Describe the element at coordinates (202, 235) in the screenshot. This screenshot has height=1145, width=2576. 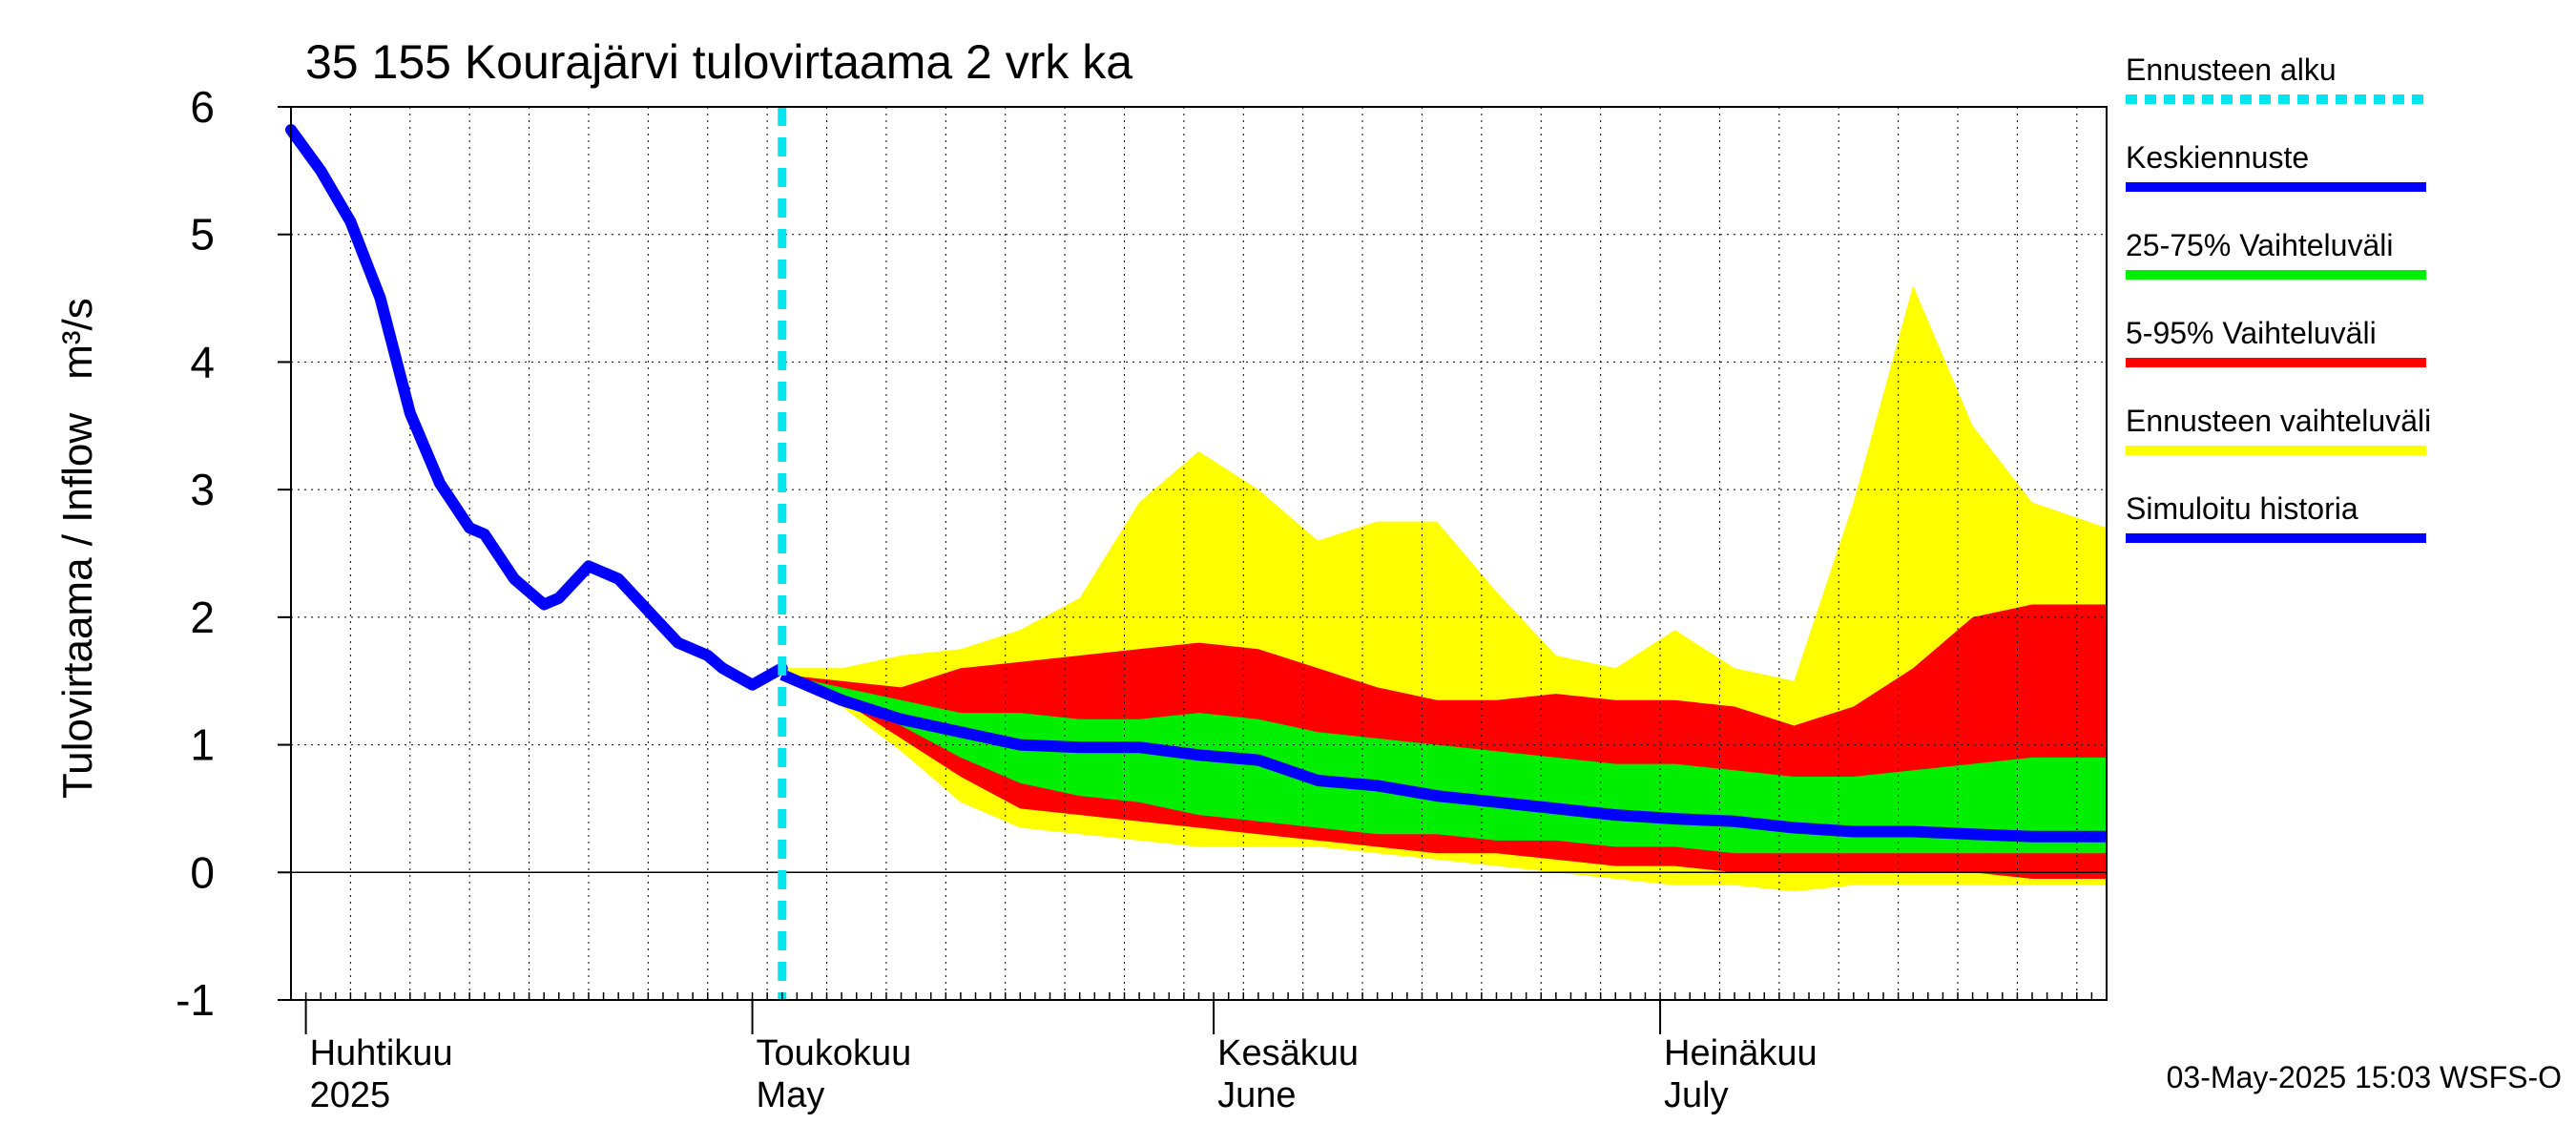
I see `y-tick-label: 5` at that location.